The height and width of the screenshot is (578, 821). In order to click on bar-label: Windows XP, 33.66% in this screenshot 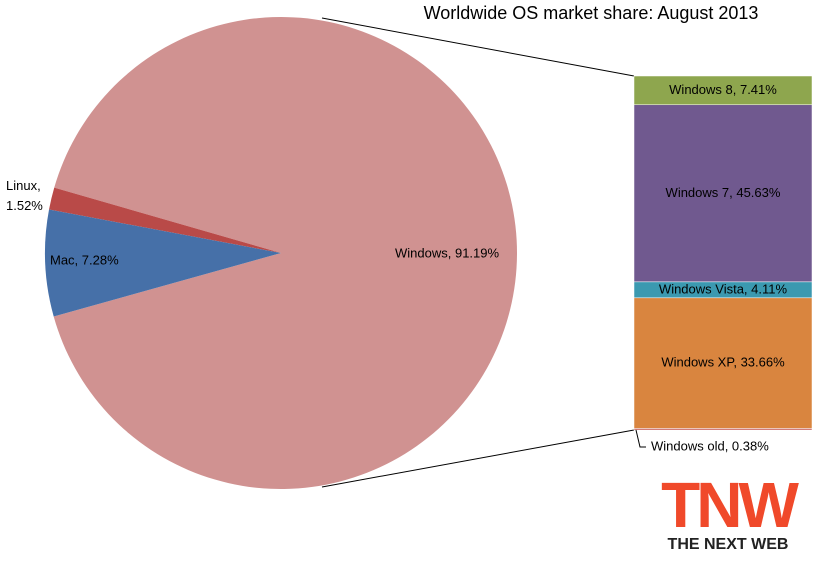, I will do `click(723, 362)`.